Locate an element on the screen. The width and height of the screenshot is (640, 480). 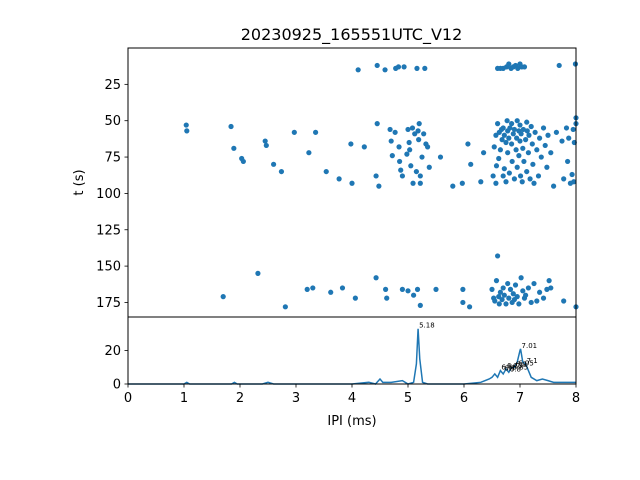
scatter-y-tick-label-75: 75 is located at coordinates (112, 158).